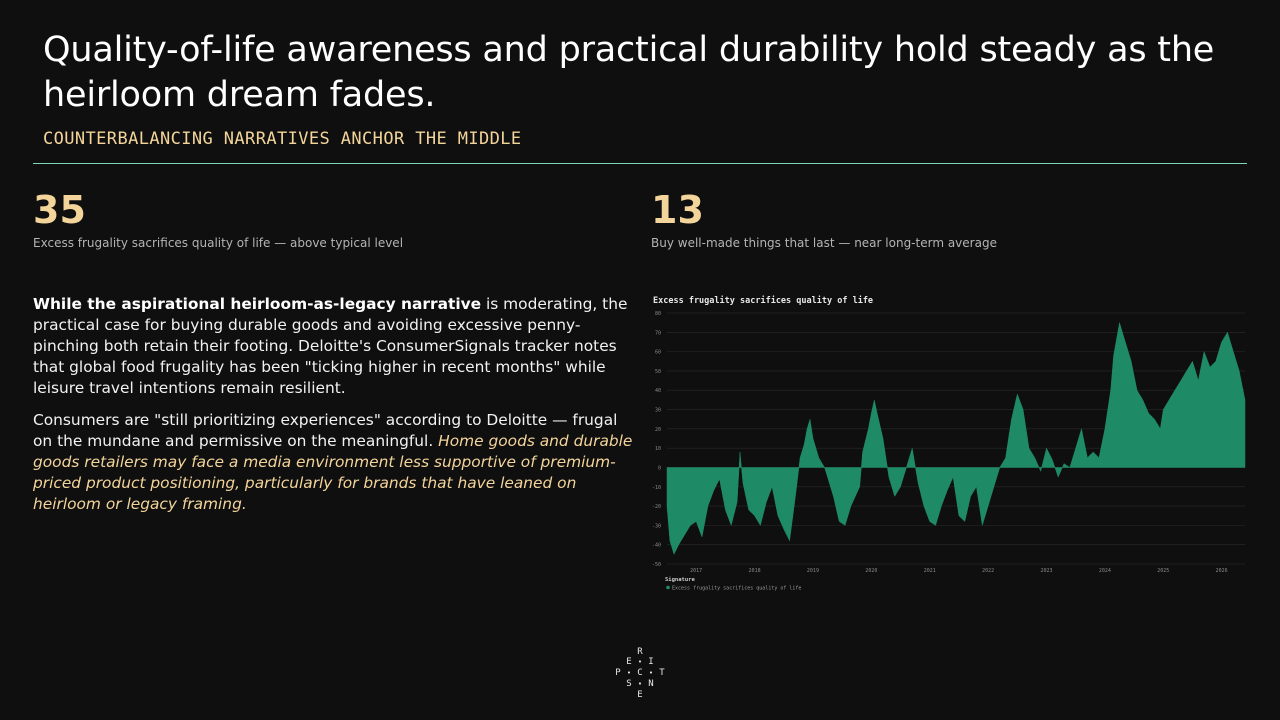 The image size is (1280, 720). Describe the element at coordinates (658, 411) in the screenshot. I see `y-tick-label: 30` at that location.